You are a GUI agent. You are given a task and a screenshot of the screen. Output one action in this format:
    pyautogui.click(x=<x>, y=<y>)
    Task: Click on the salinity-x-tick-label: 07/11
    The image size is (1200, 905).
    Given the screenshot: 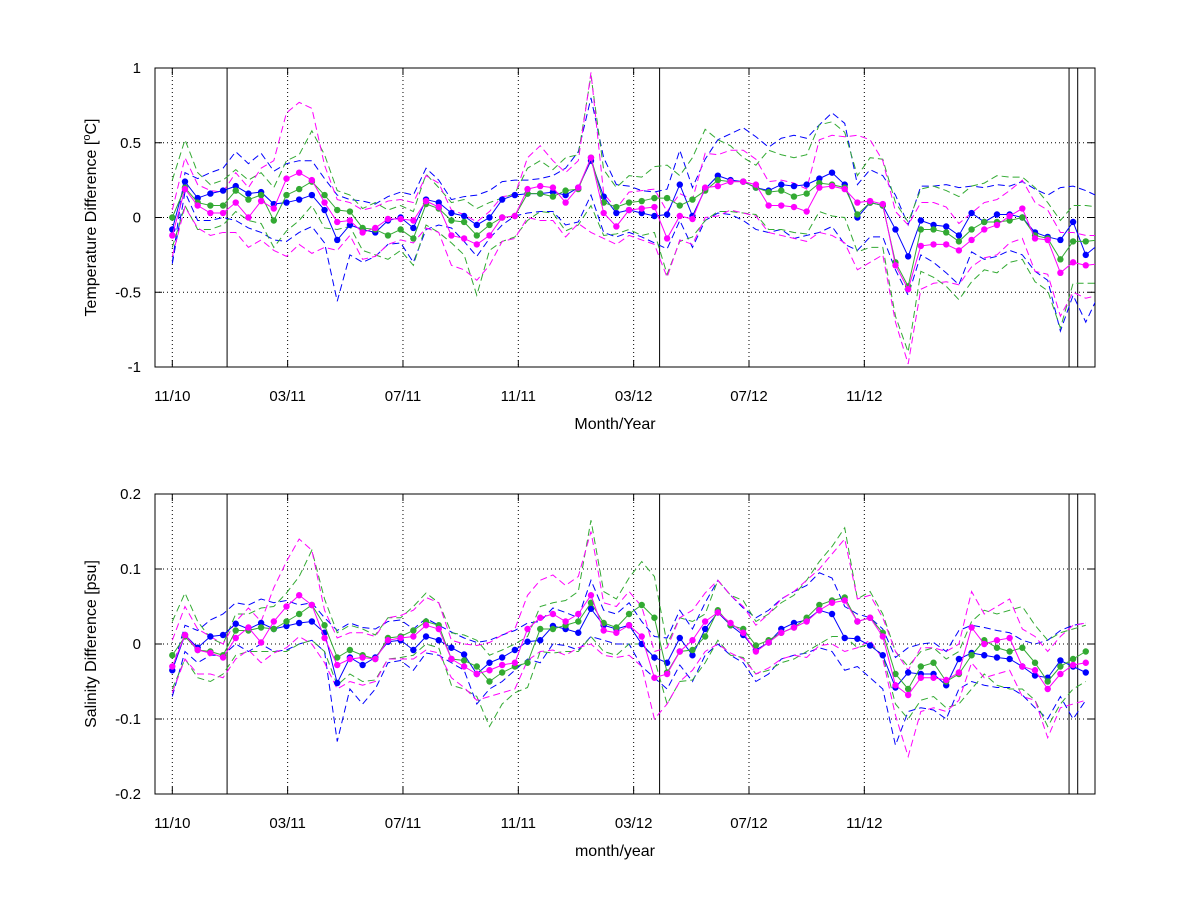 What is the action you would take?
    pyautogui.click(x=403, y=823)
    